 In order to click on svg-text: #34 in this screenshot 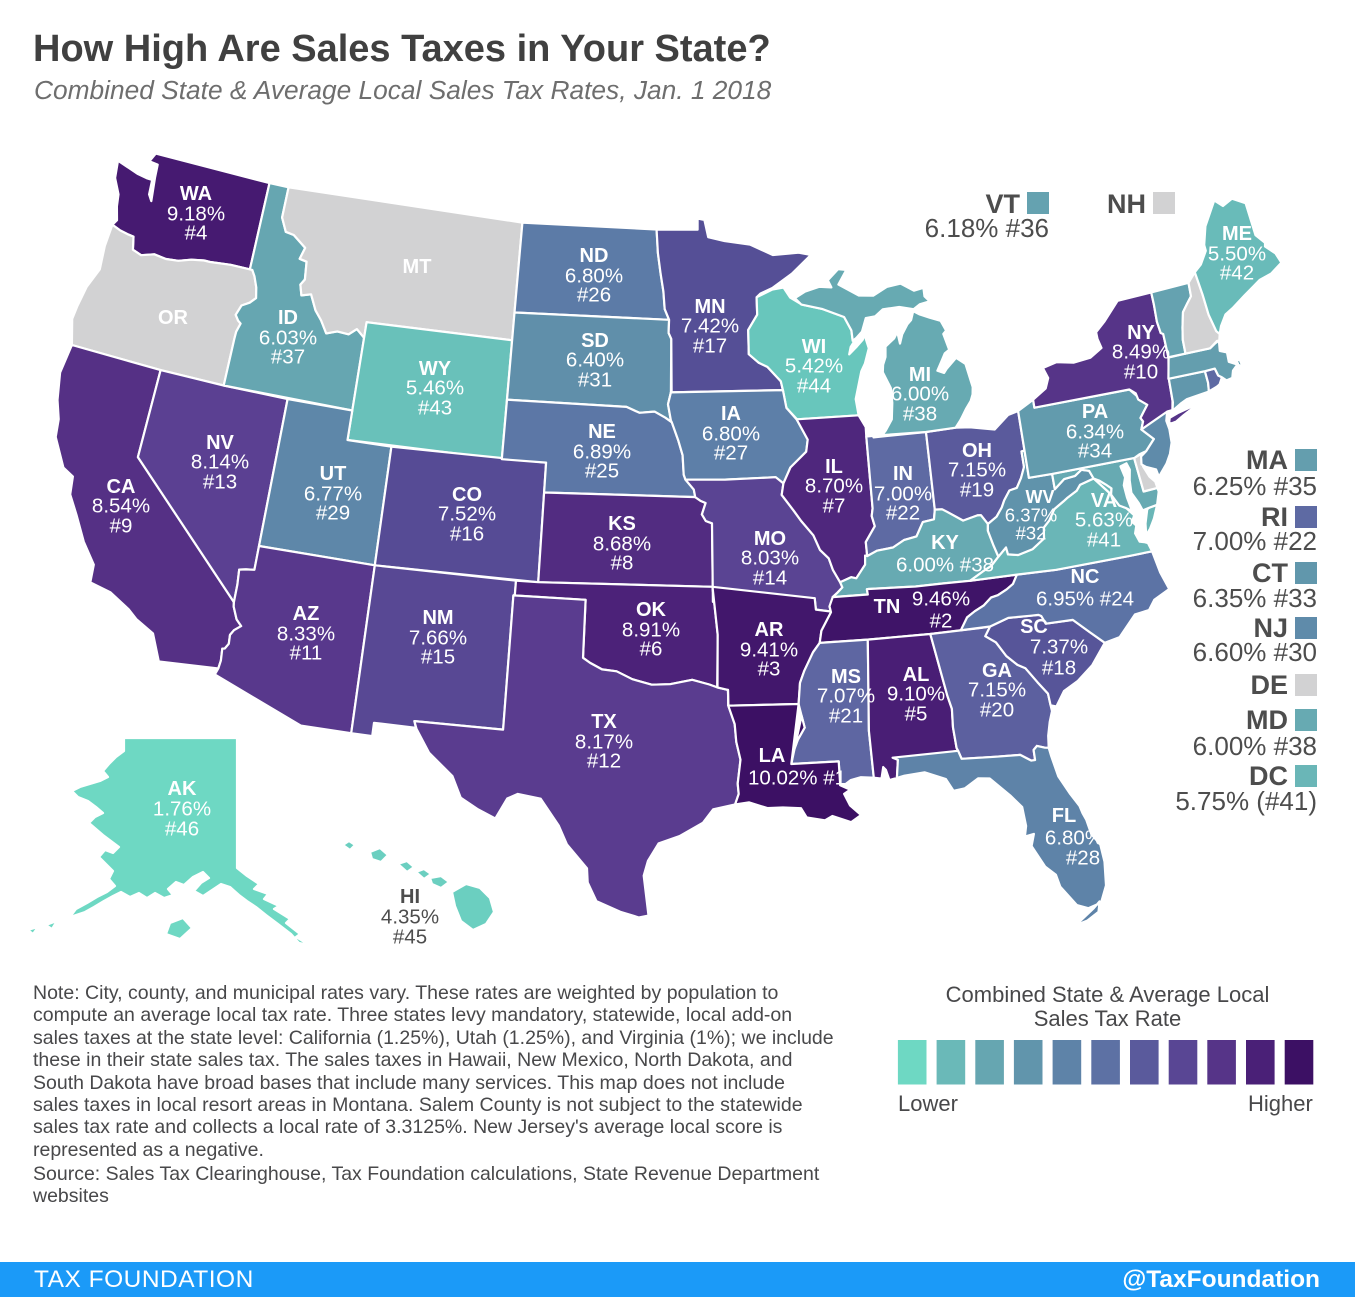, I will do `click(1095, 451)`.